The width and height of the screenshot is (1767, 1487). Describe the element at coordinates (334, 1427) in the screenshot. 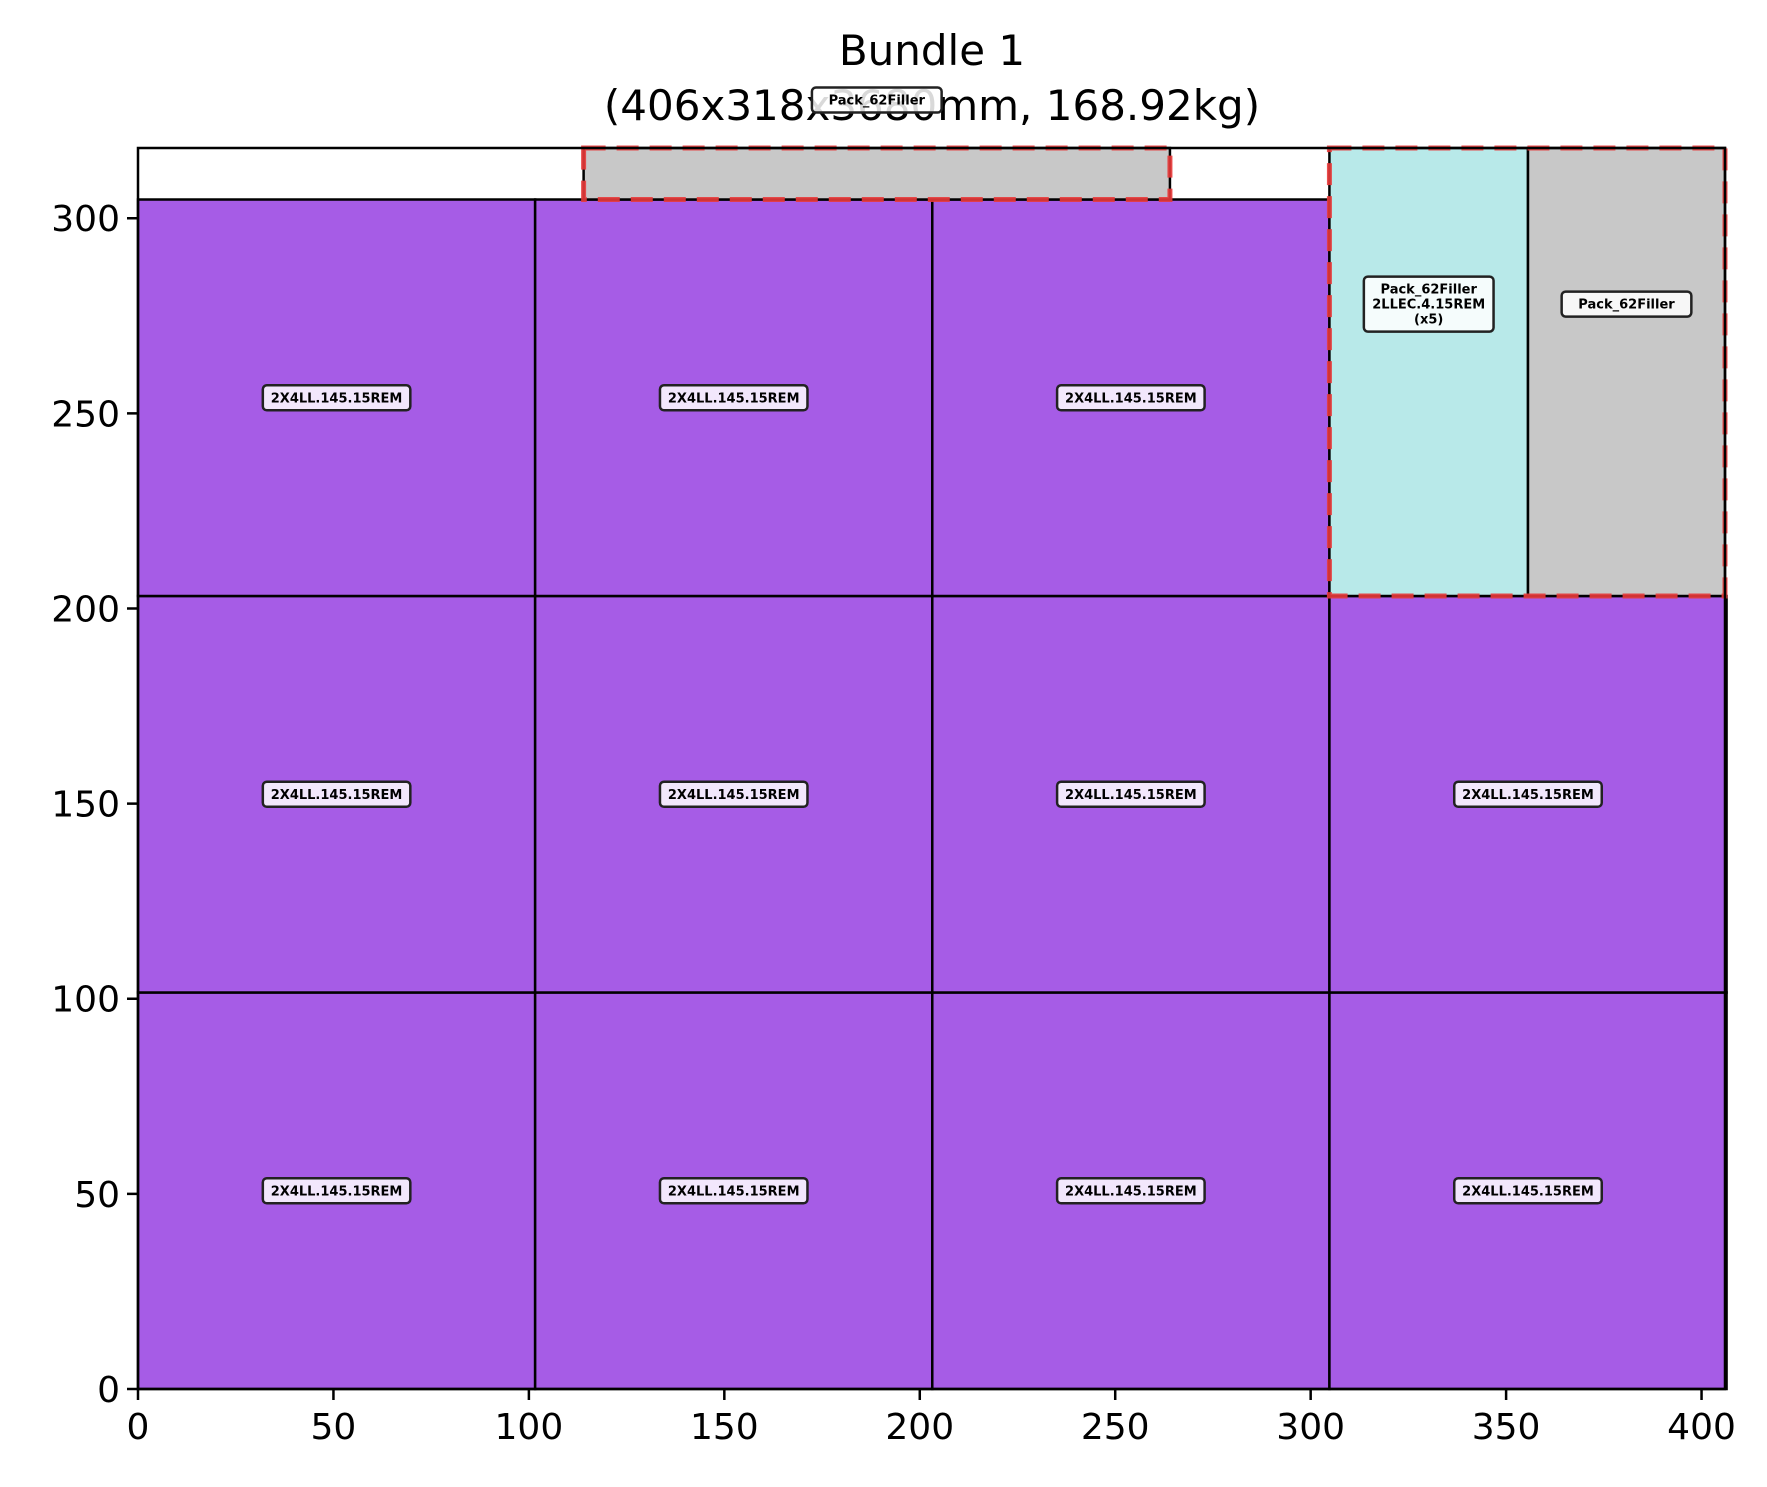

I see `x-tick-label: 50` at that location.